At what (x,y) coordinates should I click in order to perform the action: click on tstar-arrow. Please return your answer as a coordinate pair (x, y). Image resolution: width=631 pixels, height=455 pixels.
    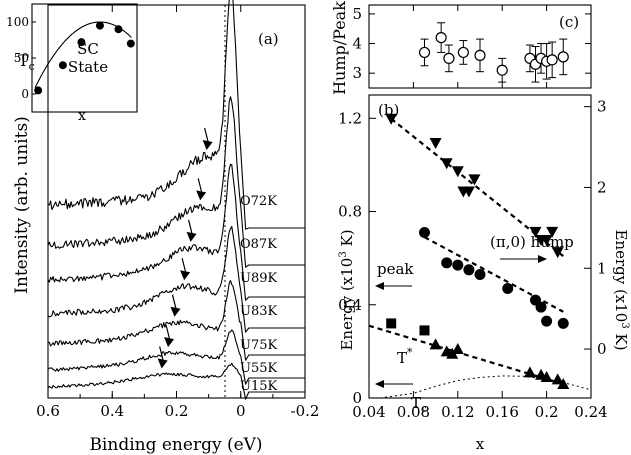
    Looking at the image, I should click on (394, 384).